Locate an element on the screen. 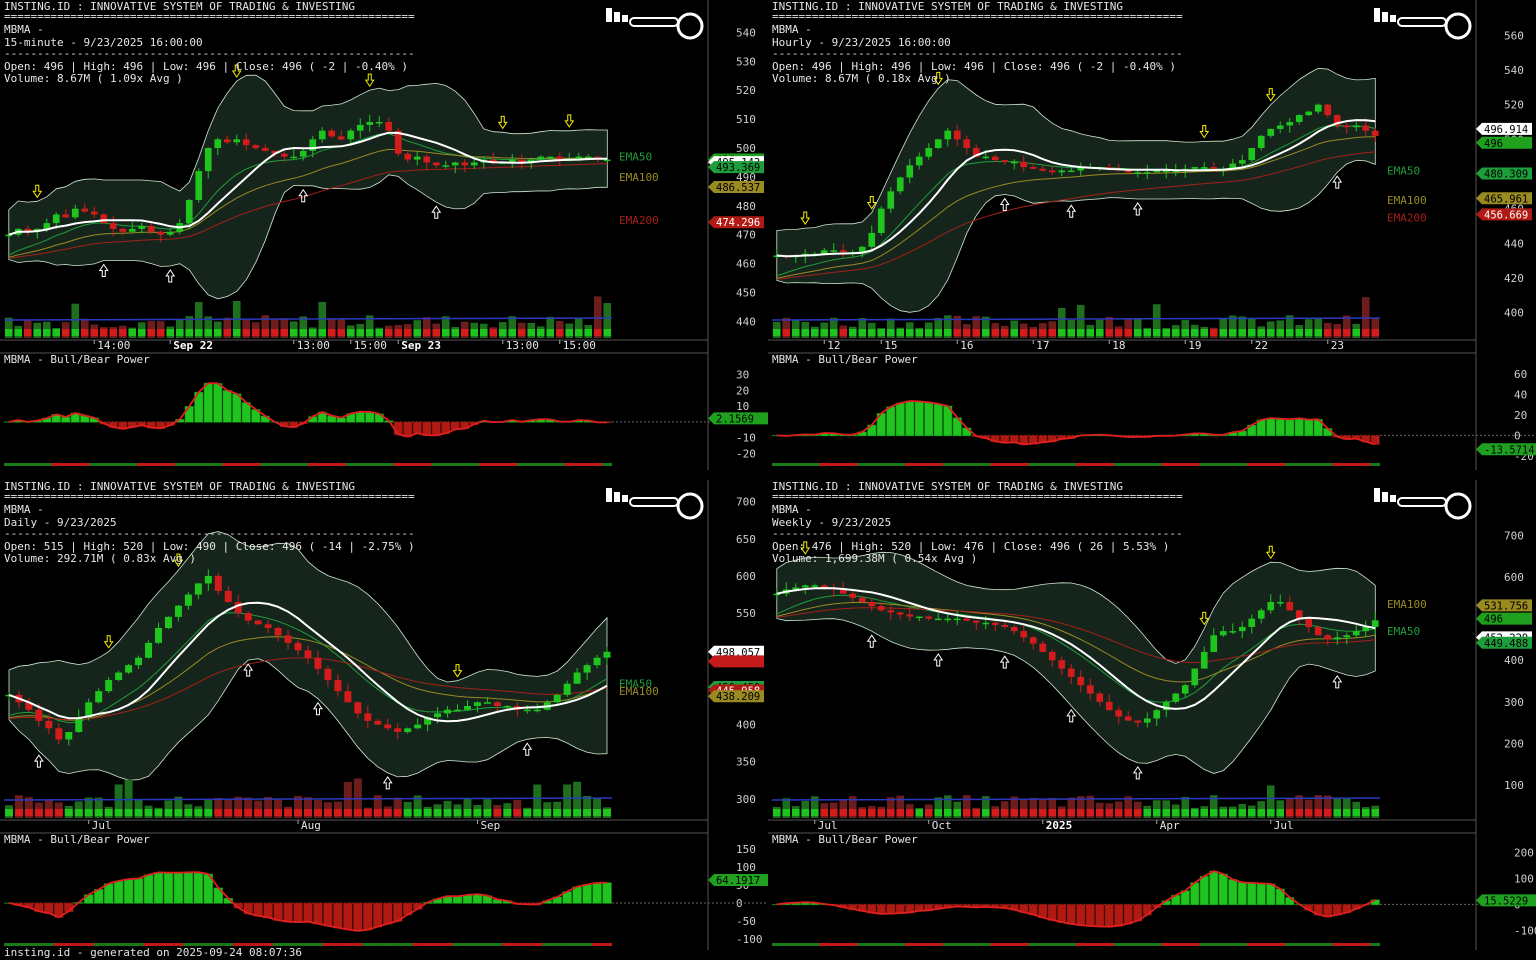  volume-average-line is located at coordinates (308, 799).